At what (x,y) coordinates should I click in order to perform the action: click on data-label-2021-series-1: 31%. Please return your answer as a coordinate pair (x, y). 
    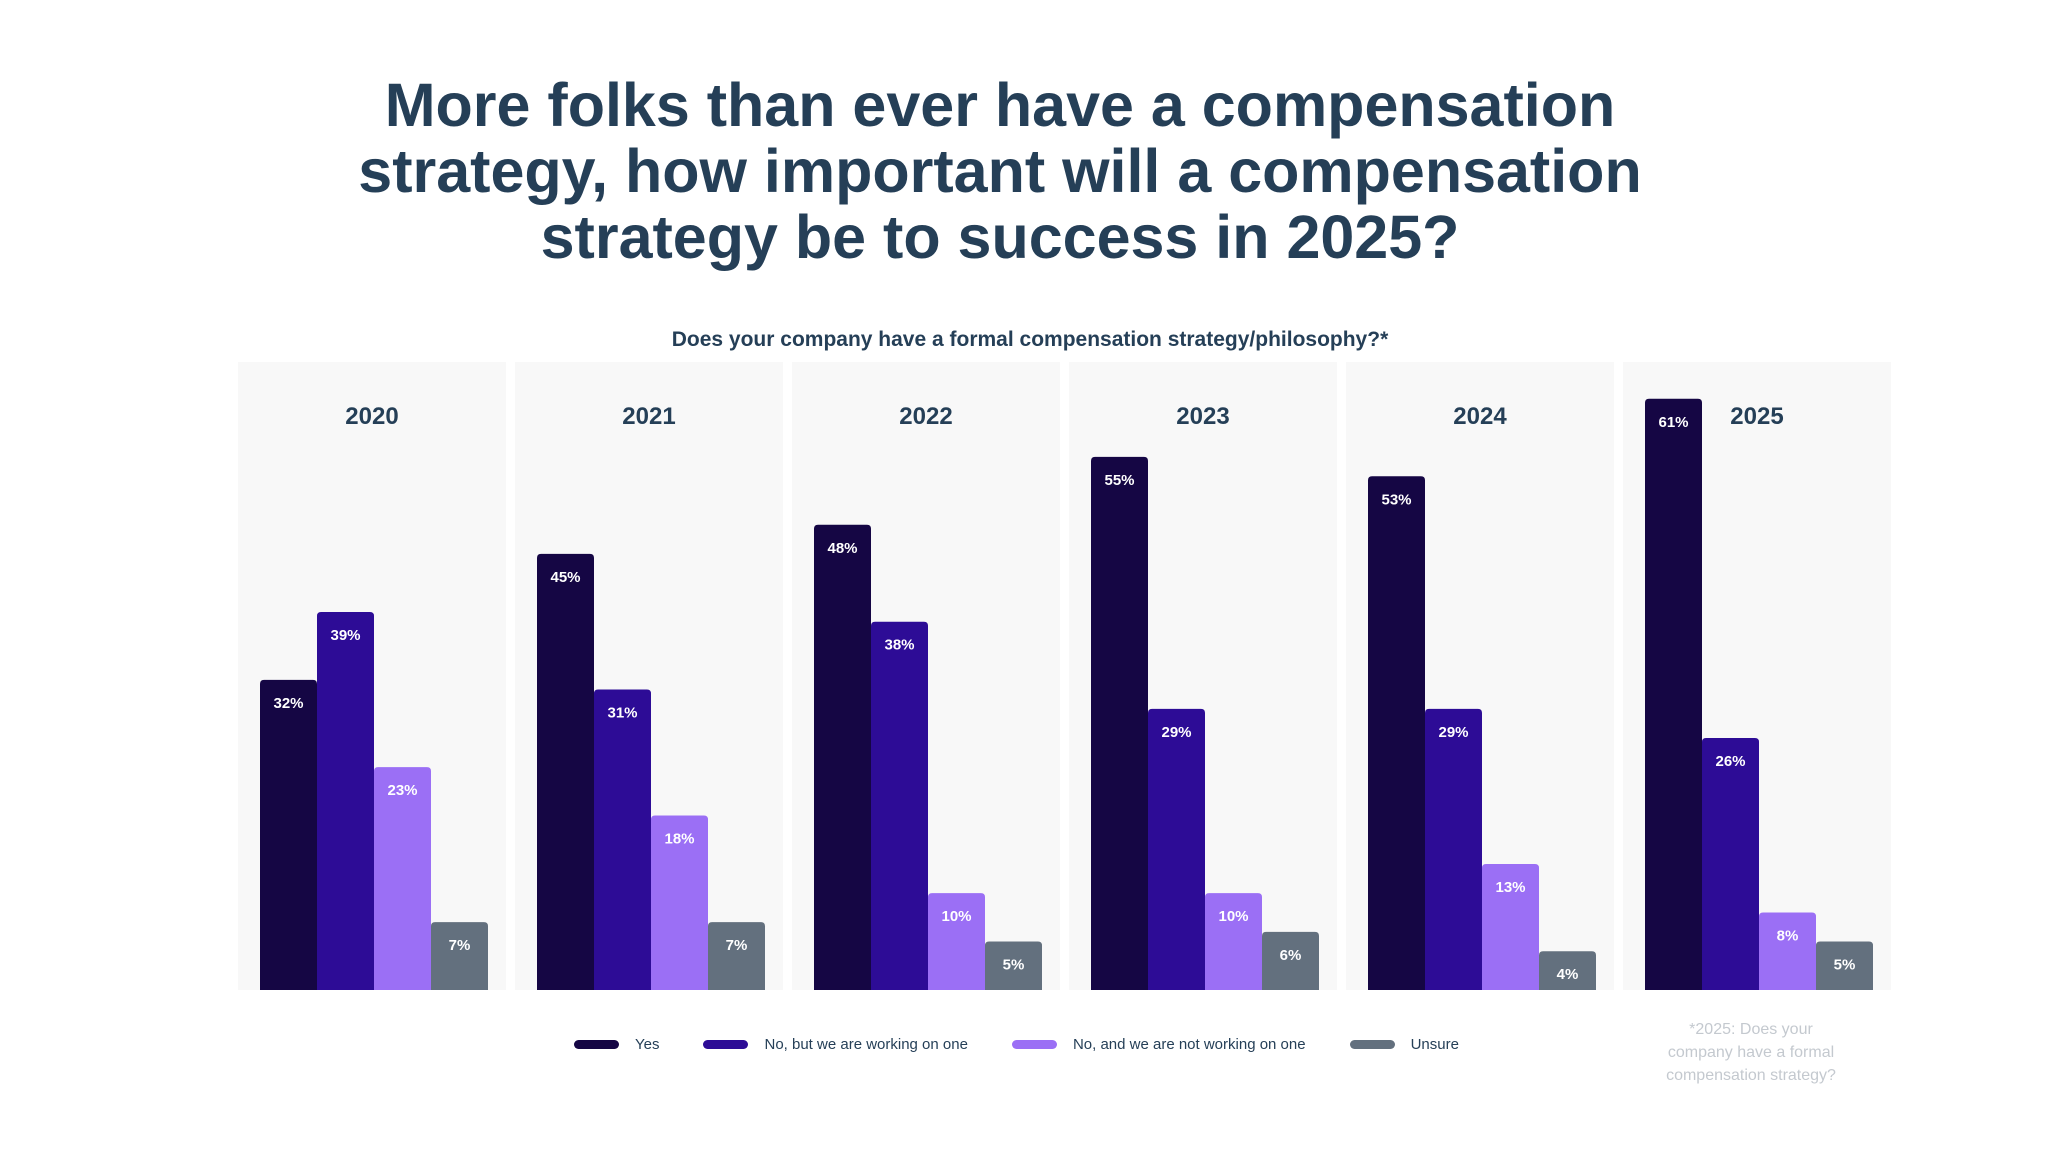
    Looking at the image, I should click on (622, 713).